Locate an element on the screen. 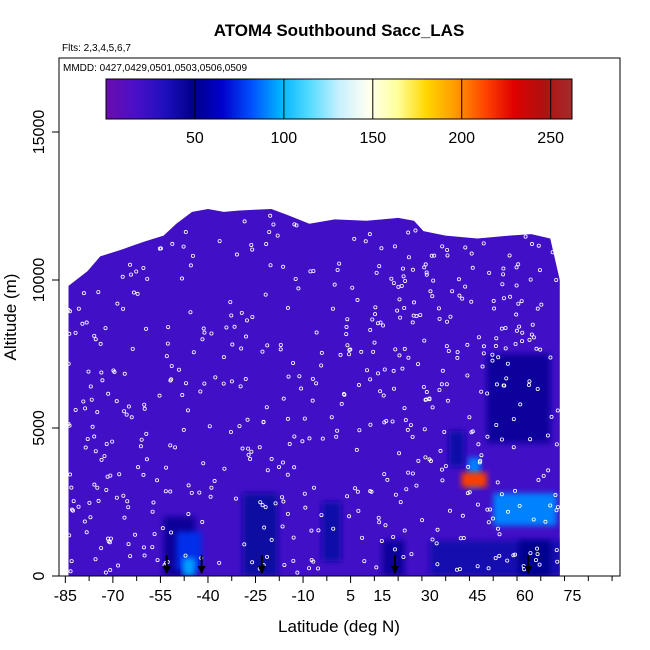 The image size is (650, 650). x-axis-label: Latitude (deg N) is located at coordinates (339, 626).